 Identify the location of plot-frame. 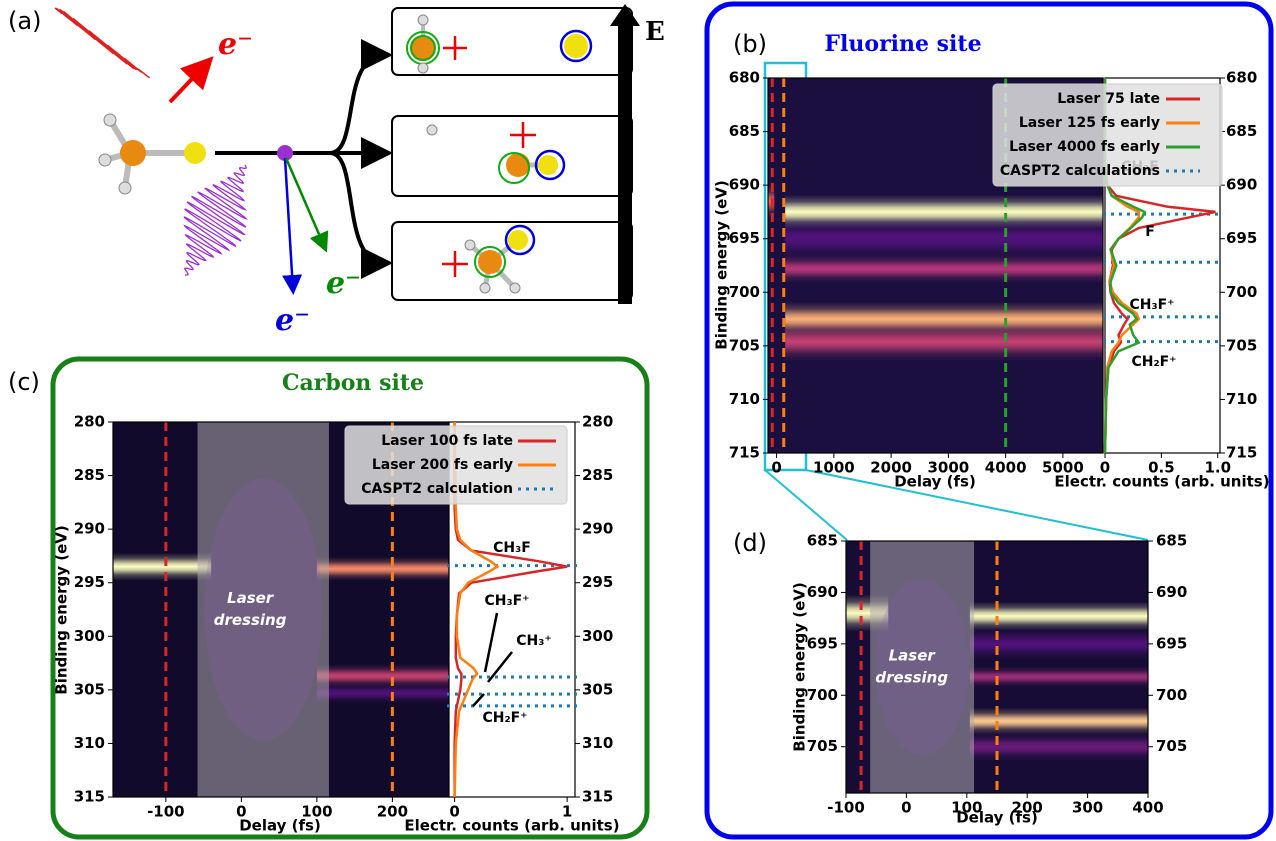
(997, 667).